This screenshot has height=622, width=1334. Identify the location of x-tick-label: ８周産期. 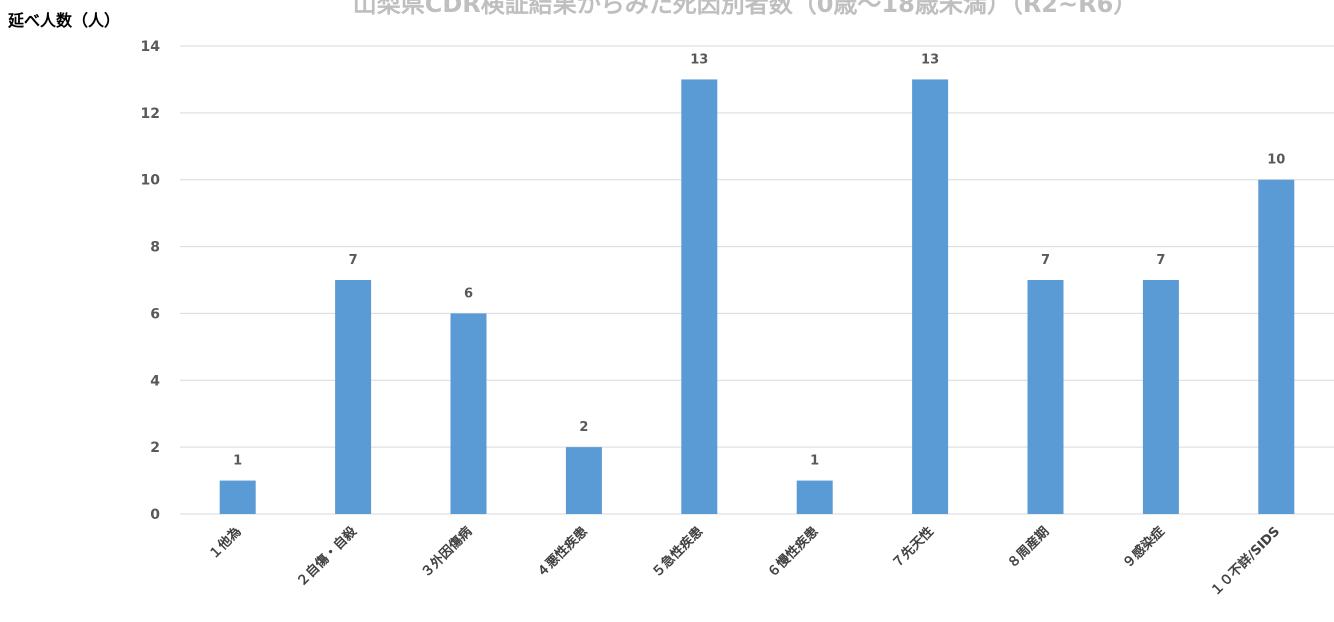
(1028, 548).